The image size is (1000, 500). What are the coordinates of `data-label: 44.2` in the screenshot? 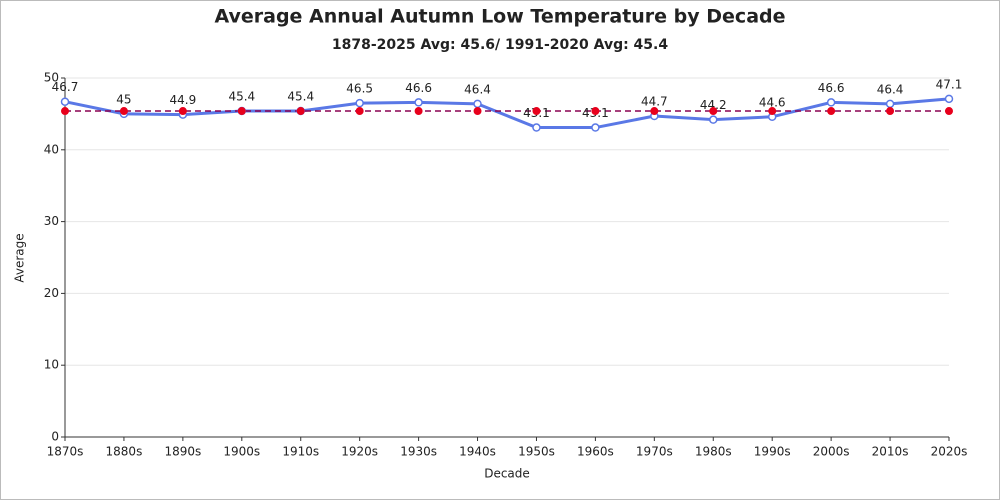 It's located at (713, 105).